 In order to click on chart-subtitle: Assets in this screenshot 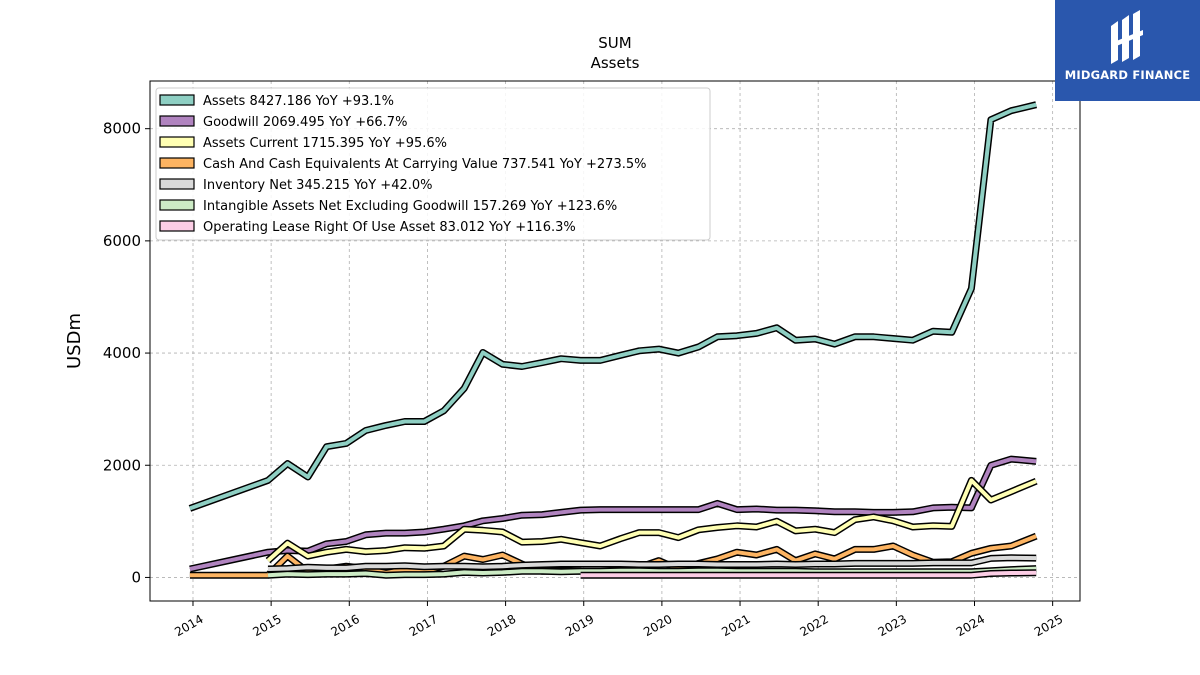, I will do `click(615, 63)`.